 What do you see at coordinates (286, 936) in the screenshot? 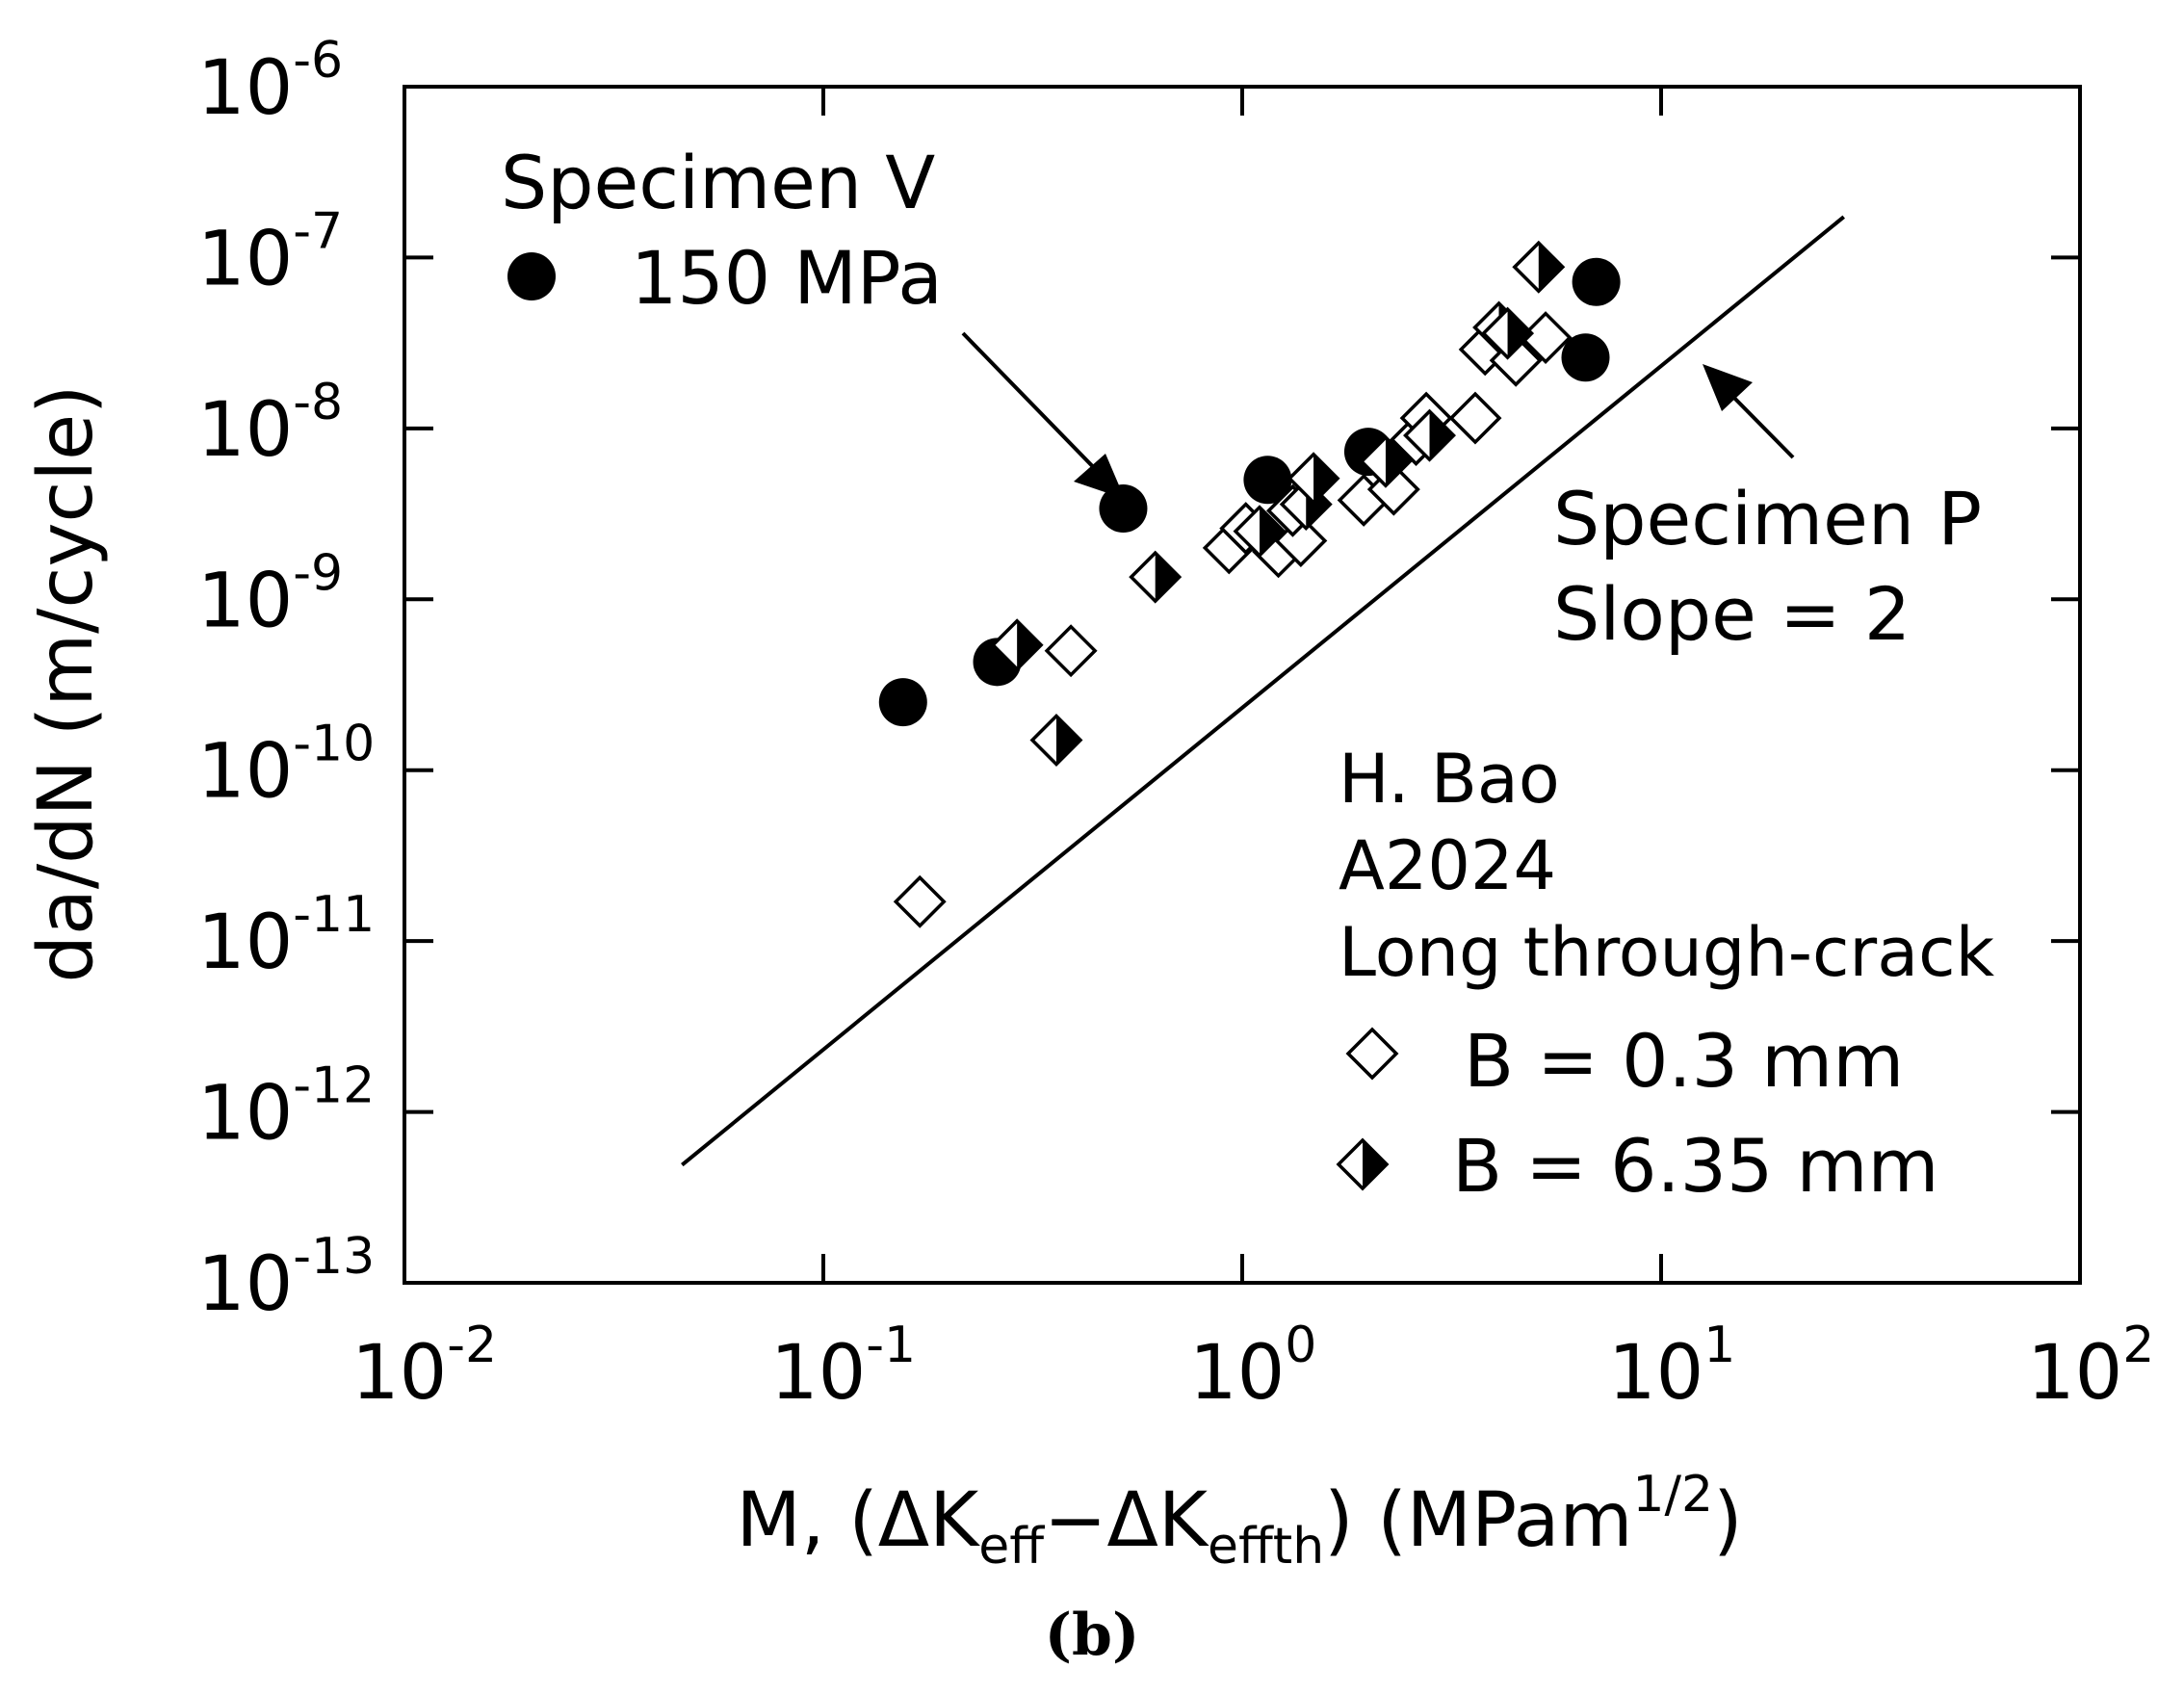
I see `y-tick-label: 10⁻¹¹` at bounding box center [286, 936].